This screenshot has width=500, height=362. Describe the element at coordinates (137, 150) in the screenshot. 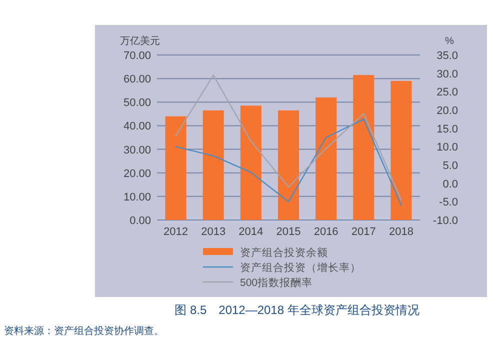

I see `y-tick-label: 30.00` at that location.